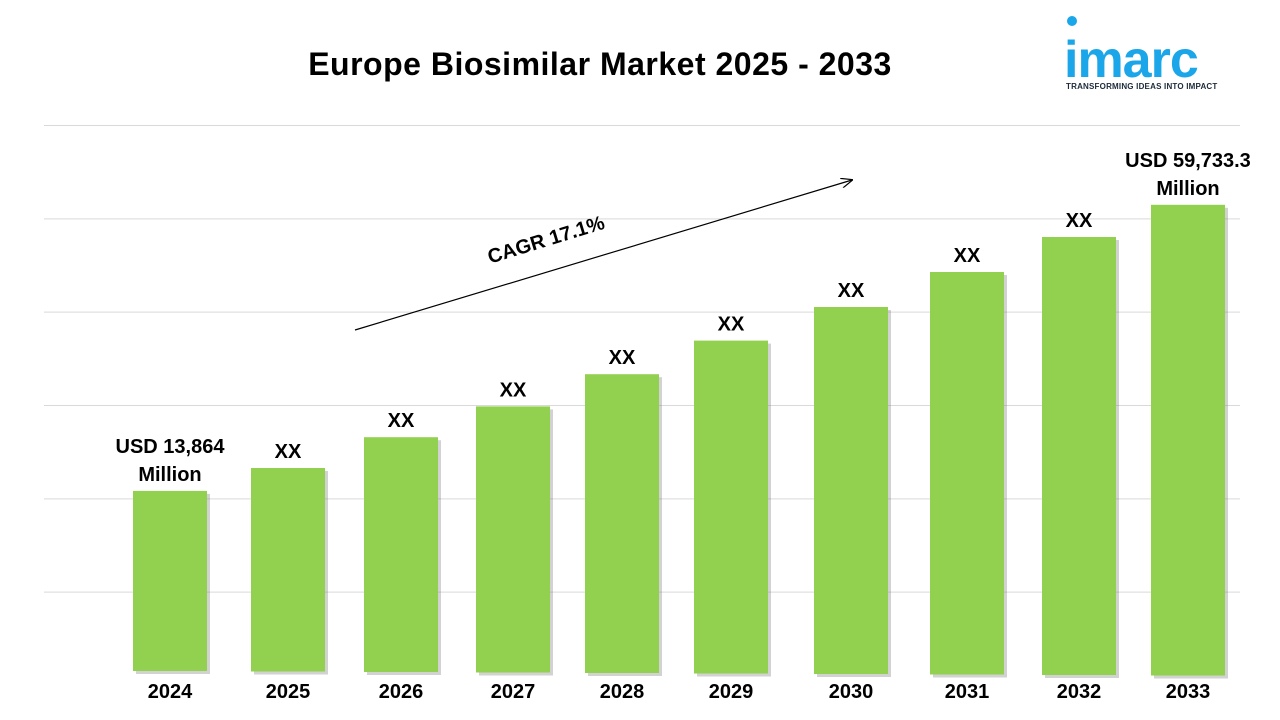  What do you see at coordinates (1188, 161) in the screenshot?
I see `data-label: USD 59,733.3` at bounding box center [1188, 161].